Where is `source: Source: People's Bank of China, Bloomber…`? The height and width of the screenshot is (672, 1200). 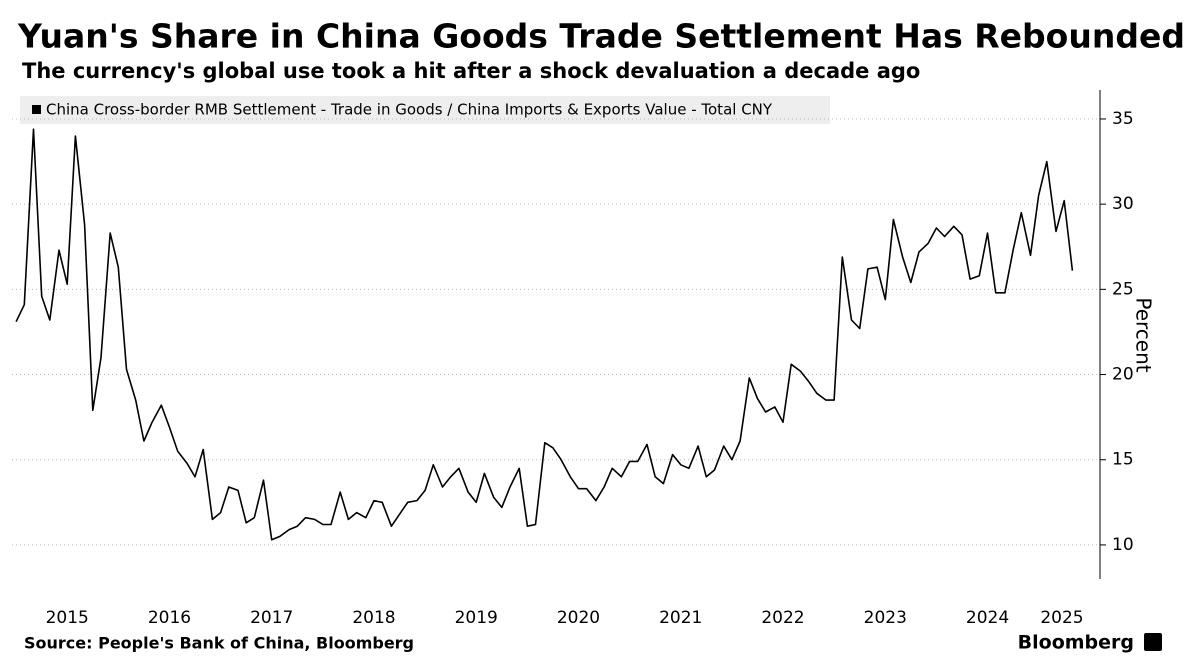 source: Source: People's Bank of China, Bloomber… is located at coordinates (219, 643).